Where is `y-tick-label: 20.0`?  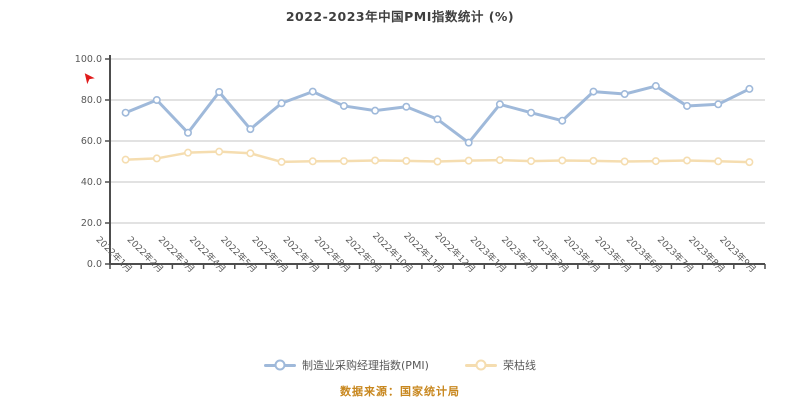
y-tick-label: 20.0 is located at coordinates (91, 223).